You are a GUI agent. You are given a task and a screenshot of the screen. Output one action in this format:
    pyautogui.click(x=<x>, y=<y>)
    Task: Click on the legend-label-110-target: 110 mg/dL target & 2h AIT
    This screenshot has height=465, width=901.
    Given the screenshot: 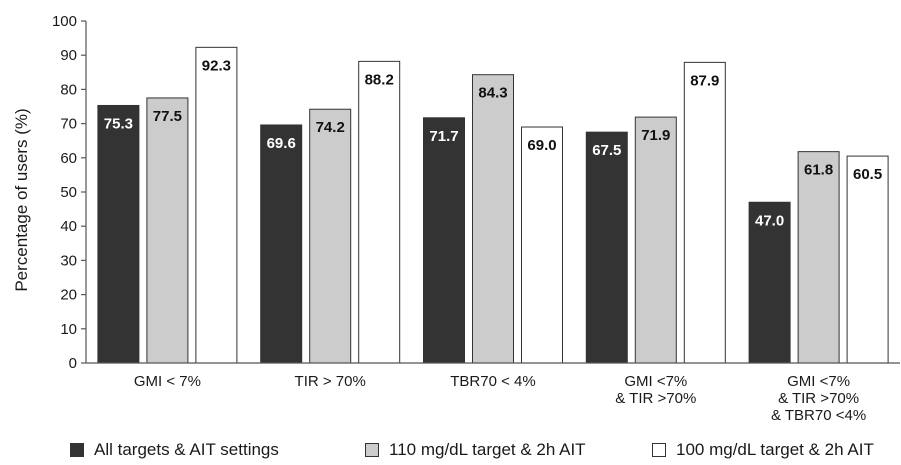 What is the action you would take?
    pyautogui.click(x=487, y=449)
    